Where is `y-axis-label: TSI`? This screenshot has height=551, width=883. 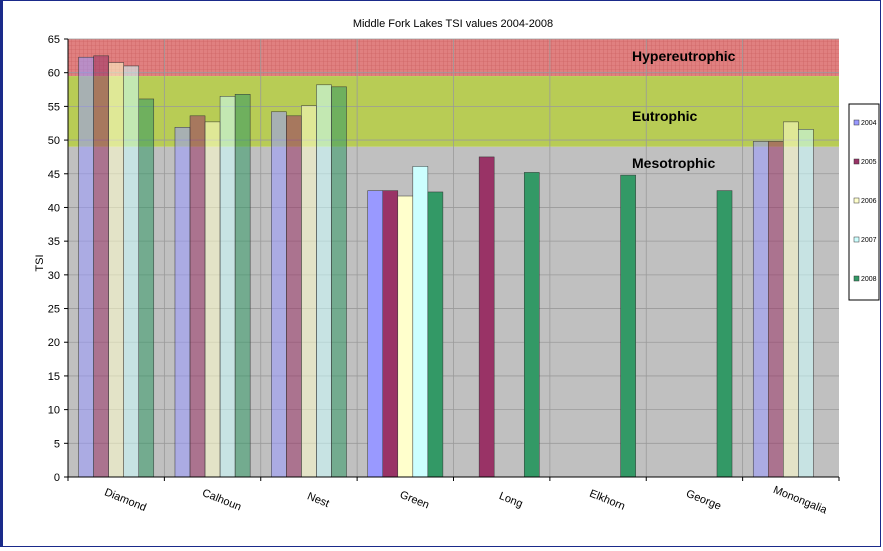 y-axis-label: TSI is located at coordinates (40, 262).